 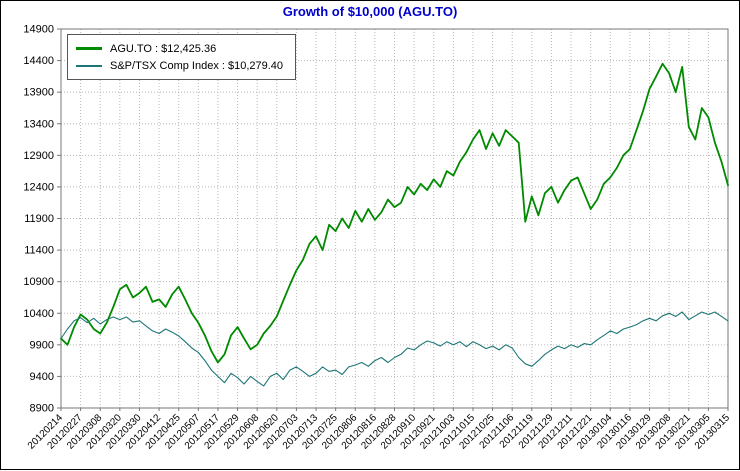 I want to click on legend-label-tsx: S&P/TSX Comp Index : $10,279.40, so click(x=197, y=65).